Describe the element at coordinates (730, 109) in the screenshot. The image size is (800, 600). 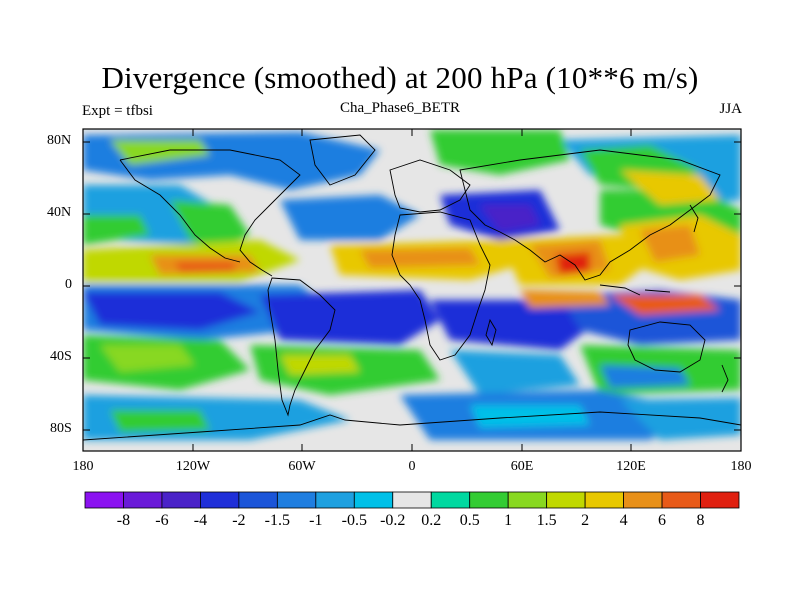
I see `season-label: JJA` at that location.